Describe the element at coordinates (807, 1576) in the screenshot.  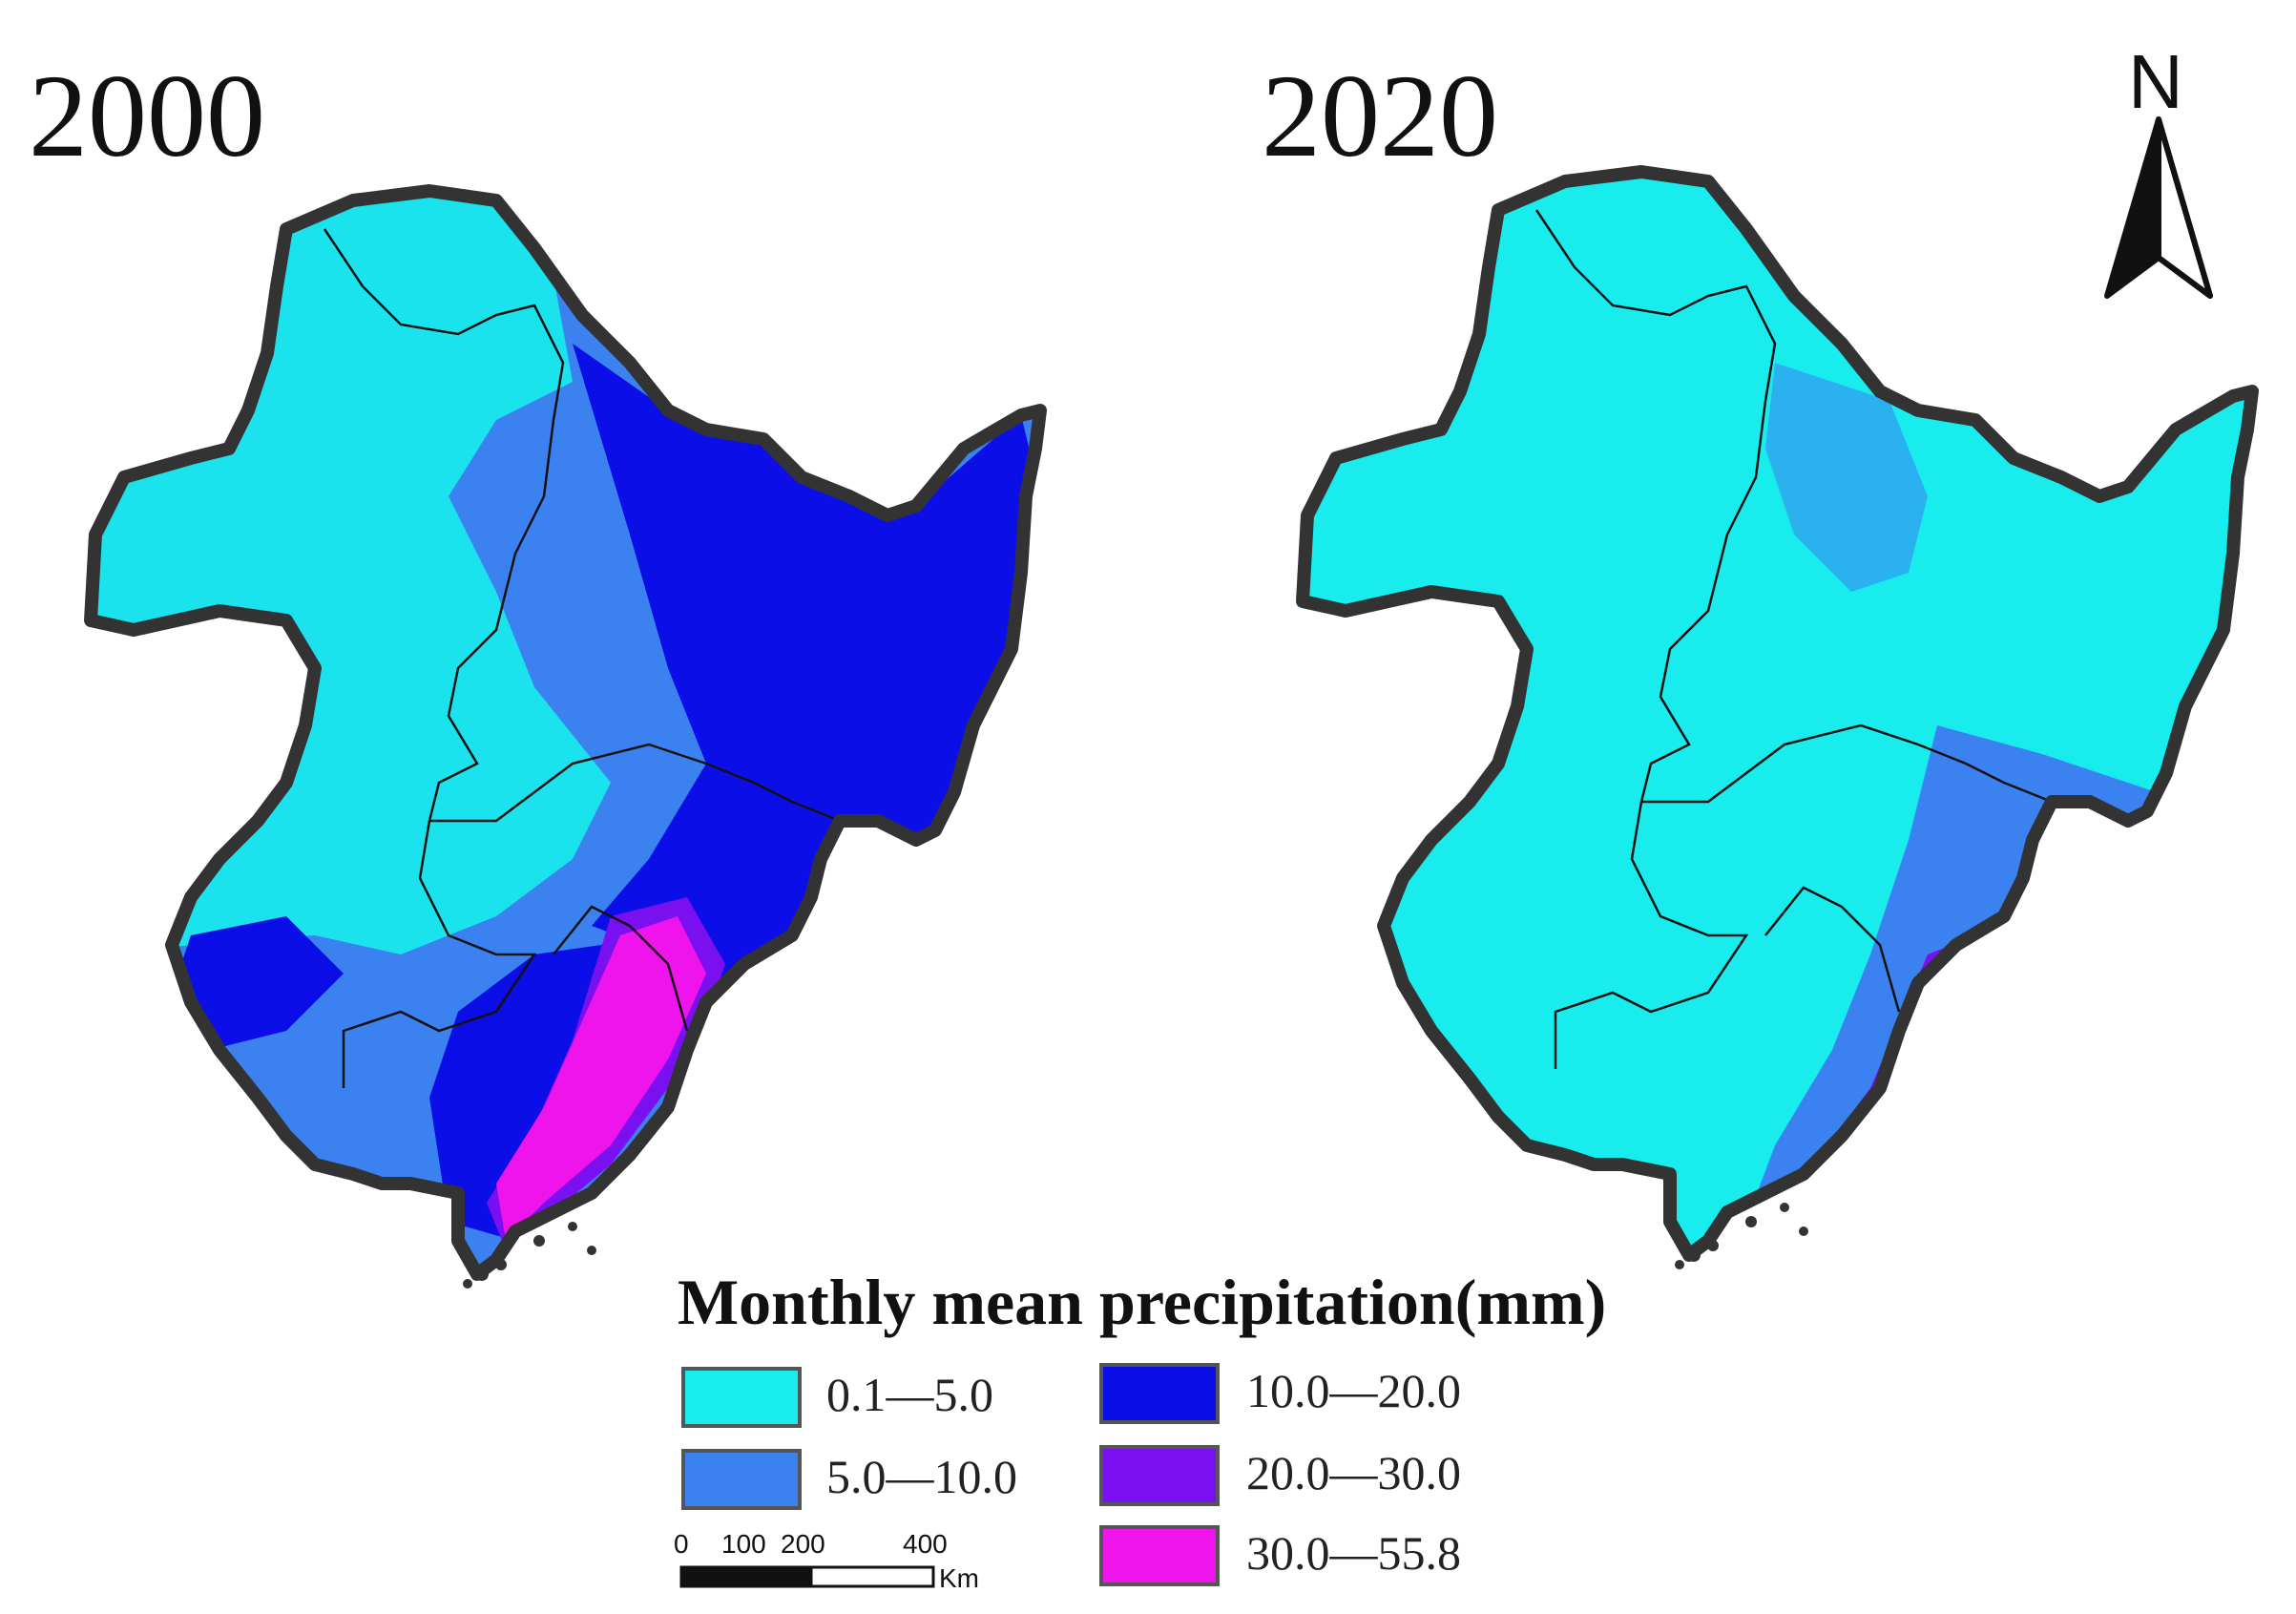
I see `scale-bar` at that location.